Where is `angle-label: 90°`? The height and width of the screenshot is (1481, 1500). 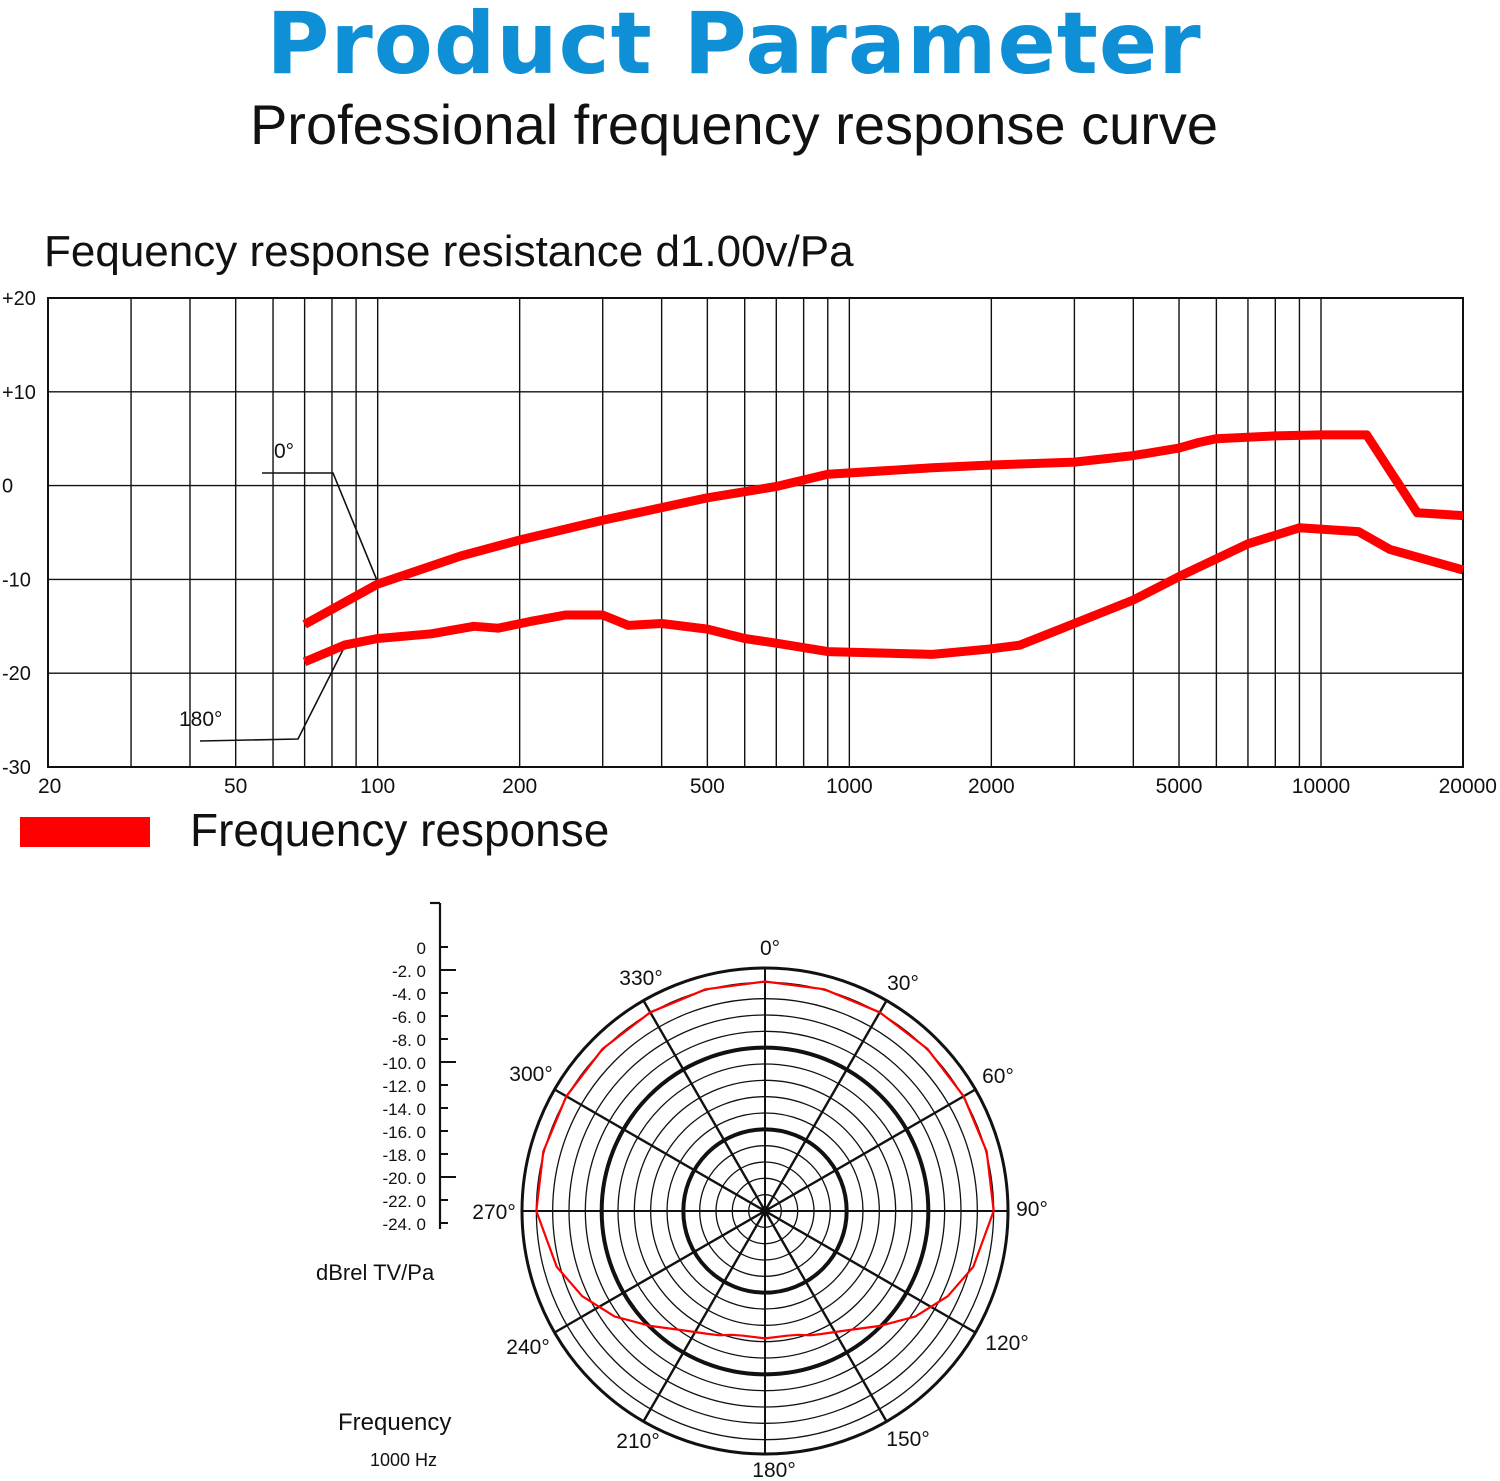 angle-label: 90° is located at coordinates (1032, 1209).